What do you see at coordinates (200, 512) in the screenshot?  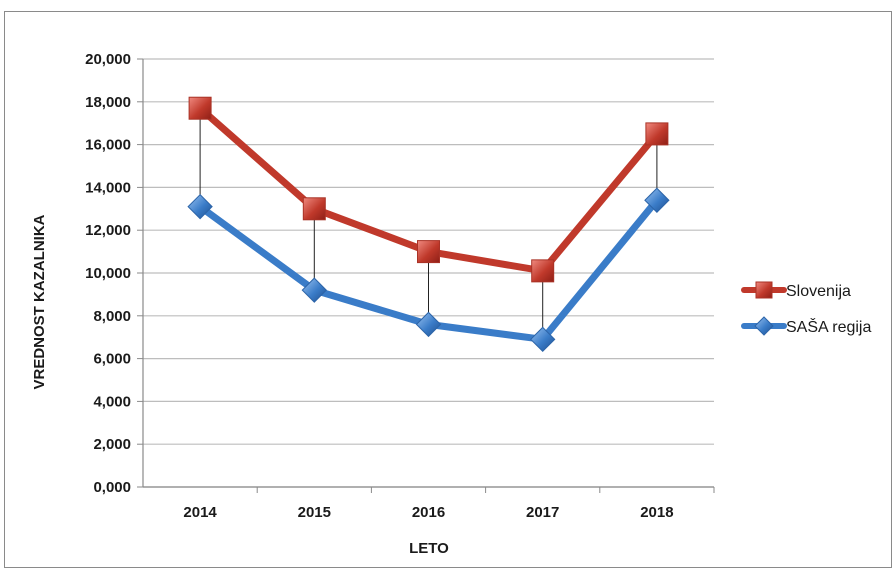 I see `x-tick-label: 2014` at bounding box center [200, 512].